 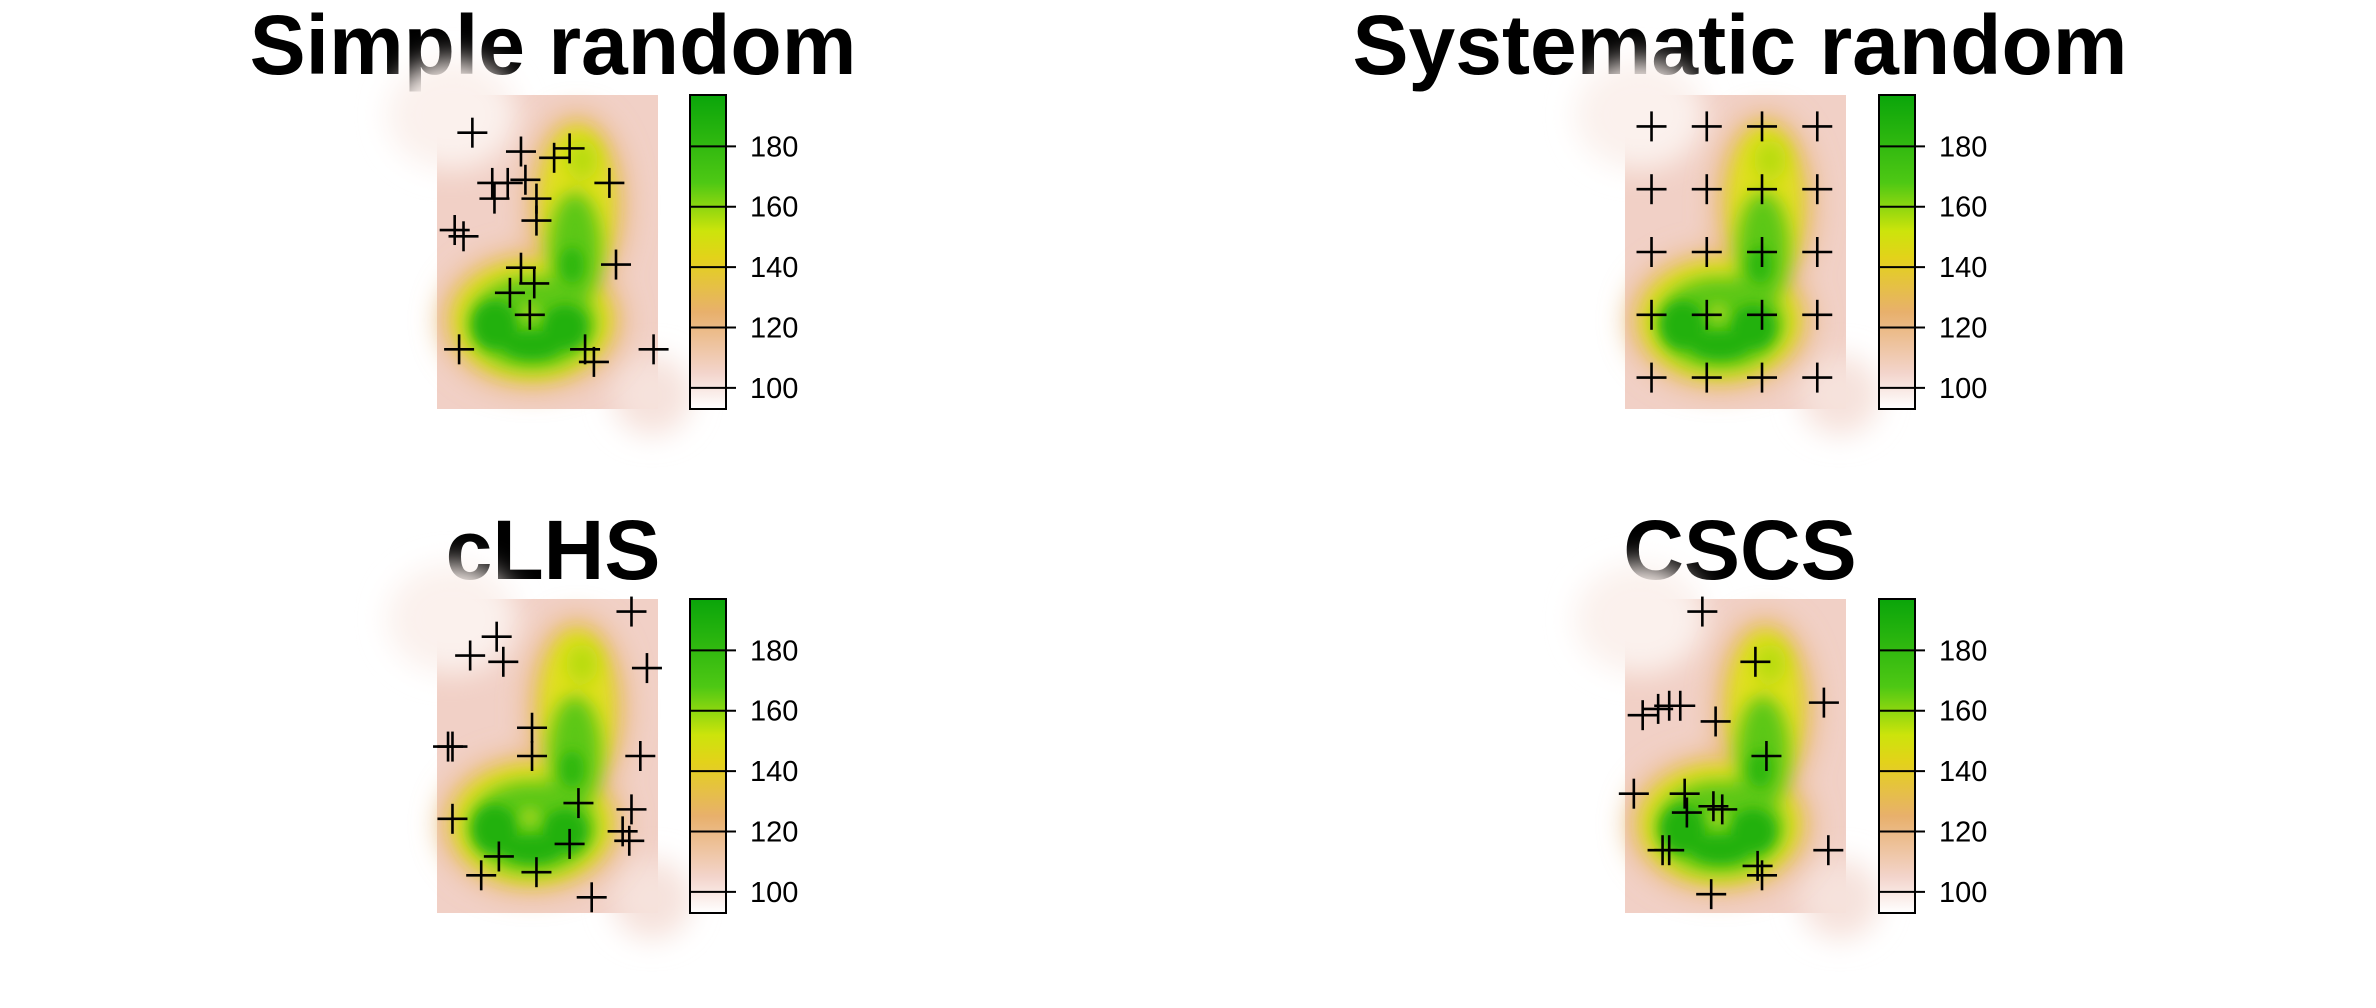 I want to click on panel-systematic-random: Systematic random 100 120 140 160 180, so click(x=1740, y=217).